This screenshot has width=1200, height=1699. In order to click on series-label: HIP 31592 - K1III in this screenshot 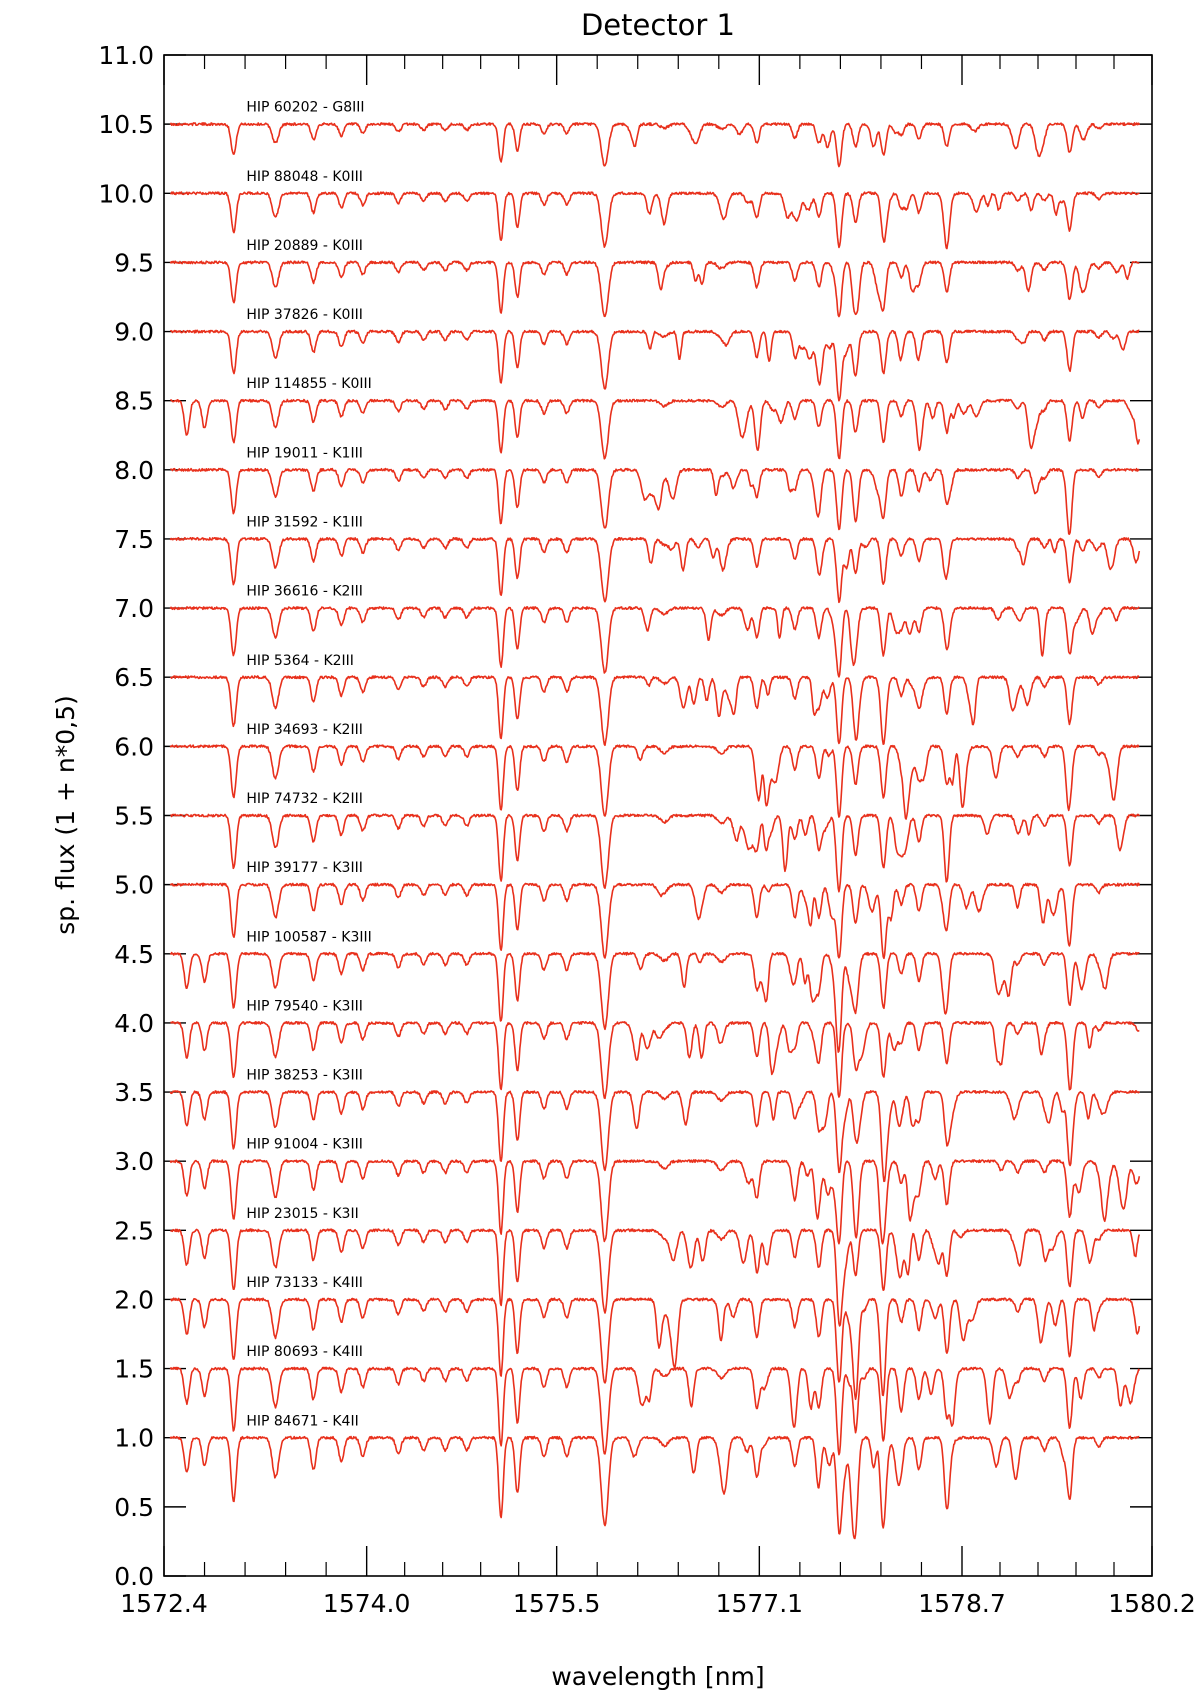, I will do `click(304, 523)`.